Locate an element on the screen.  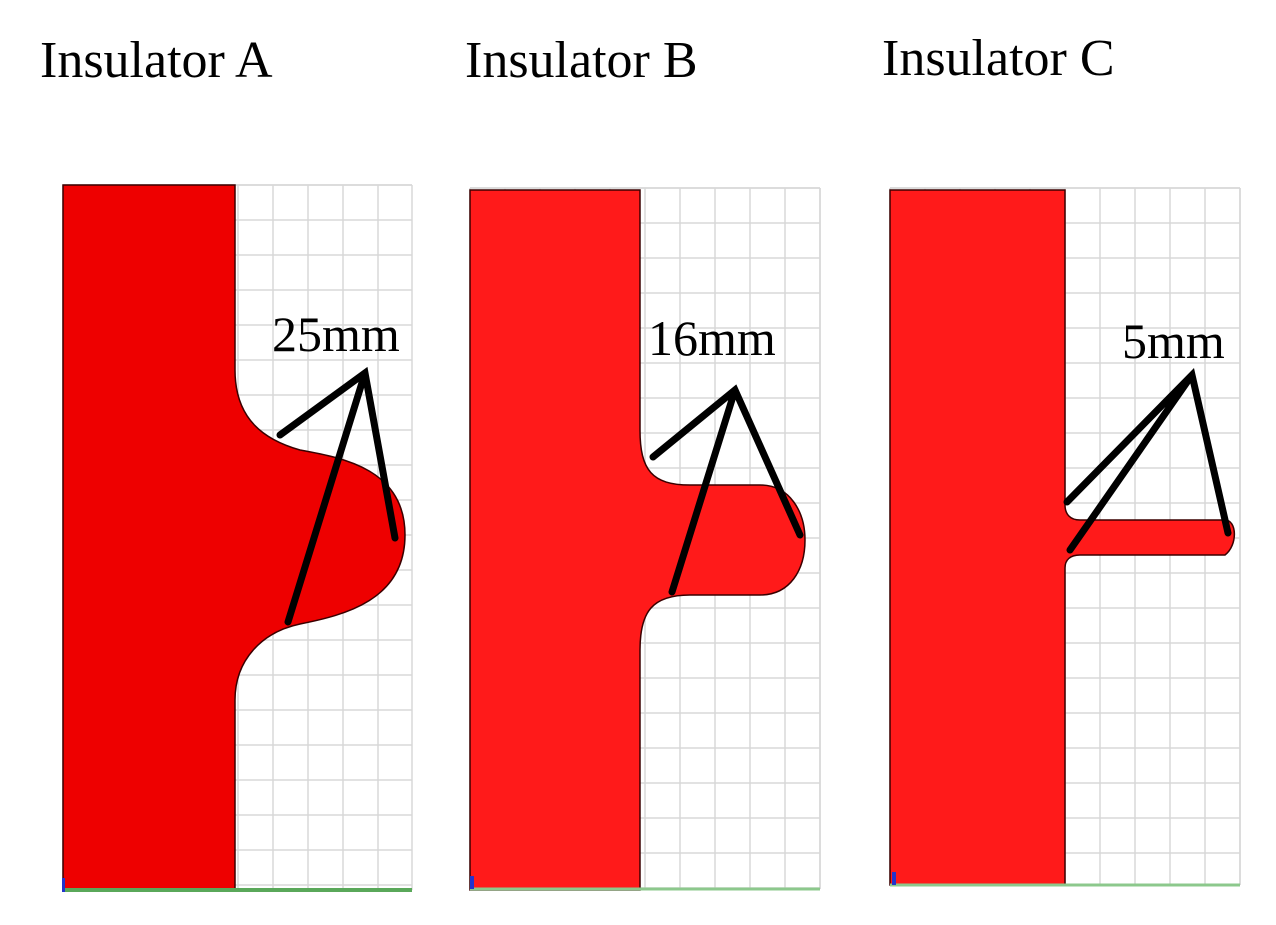
panel-title: Insulator C is located at coordinates (998, 58).